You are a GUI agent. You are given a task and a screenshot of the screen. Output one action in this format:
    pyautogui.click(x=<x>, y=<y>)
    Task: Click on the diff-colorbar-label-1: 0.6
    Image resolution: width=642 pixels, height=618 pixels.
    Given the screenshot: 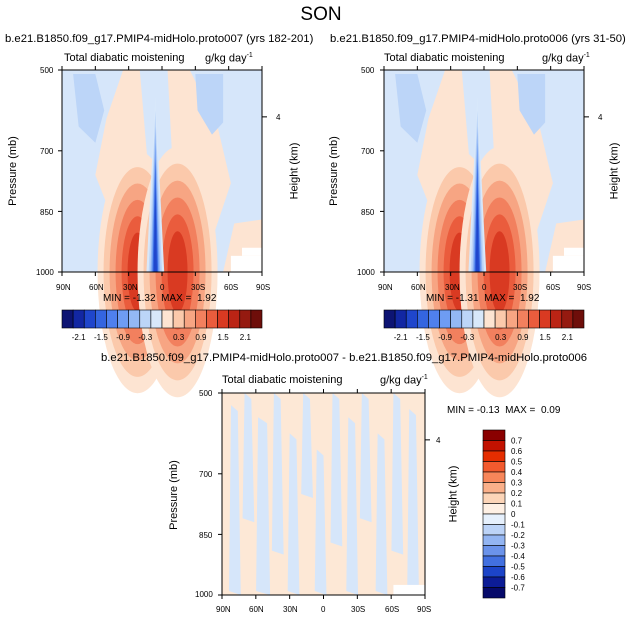 What is the action you would take?
    pyautogui.click(x=517, y=451)
    